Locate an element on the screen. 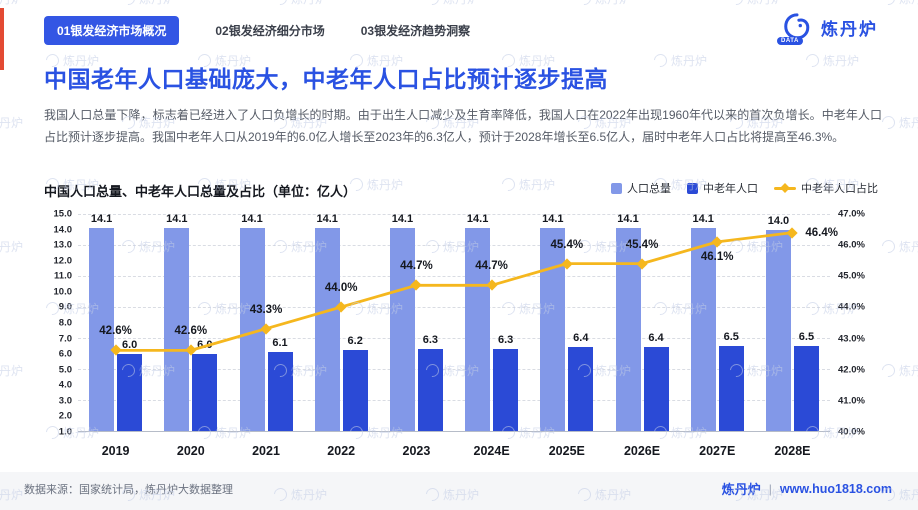 The image size is (918, 510). legend-item: 人口总量 is located at coordinates (641, 188).